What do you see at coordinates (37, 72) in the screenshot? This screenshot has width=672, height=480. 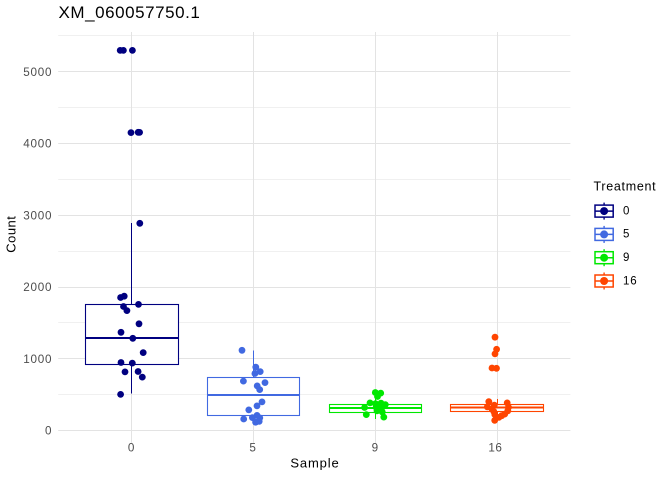 I see `svg-text: 5000` at bounding box center [37, 72].